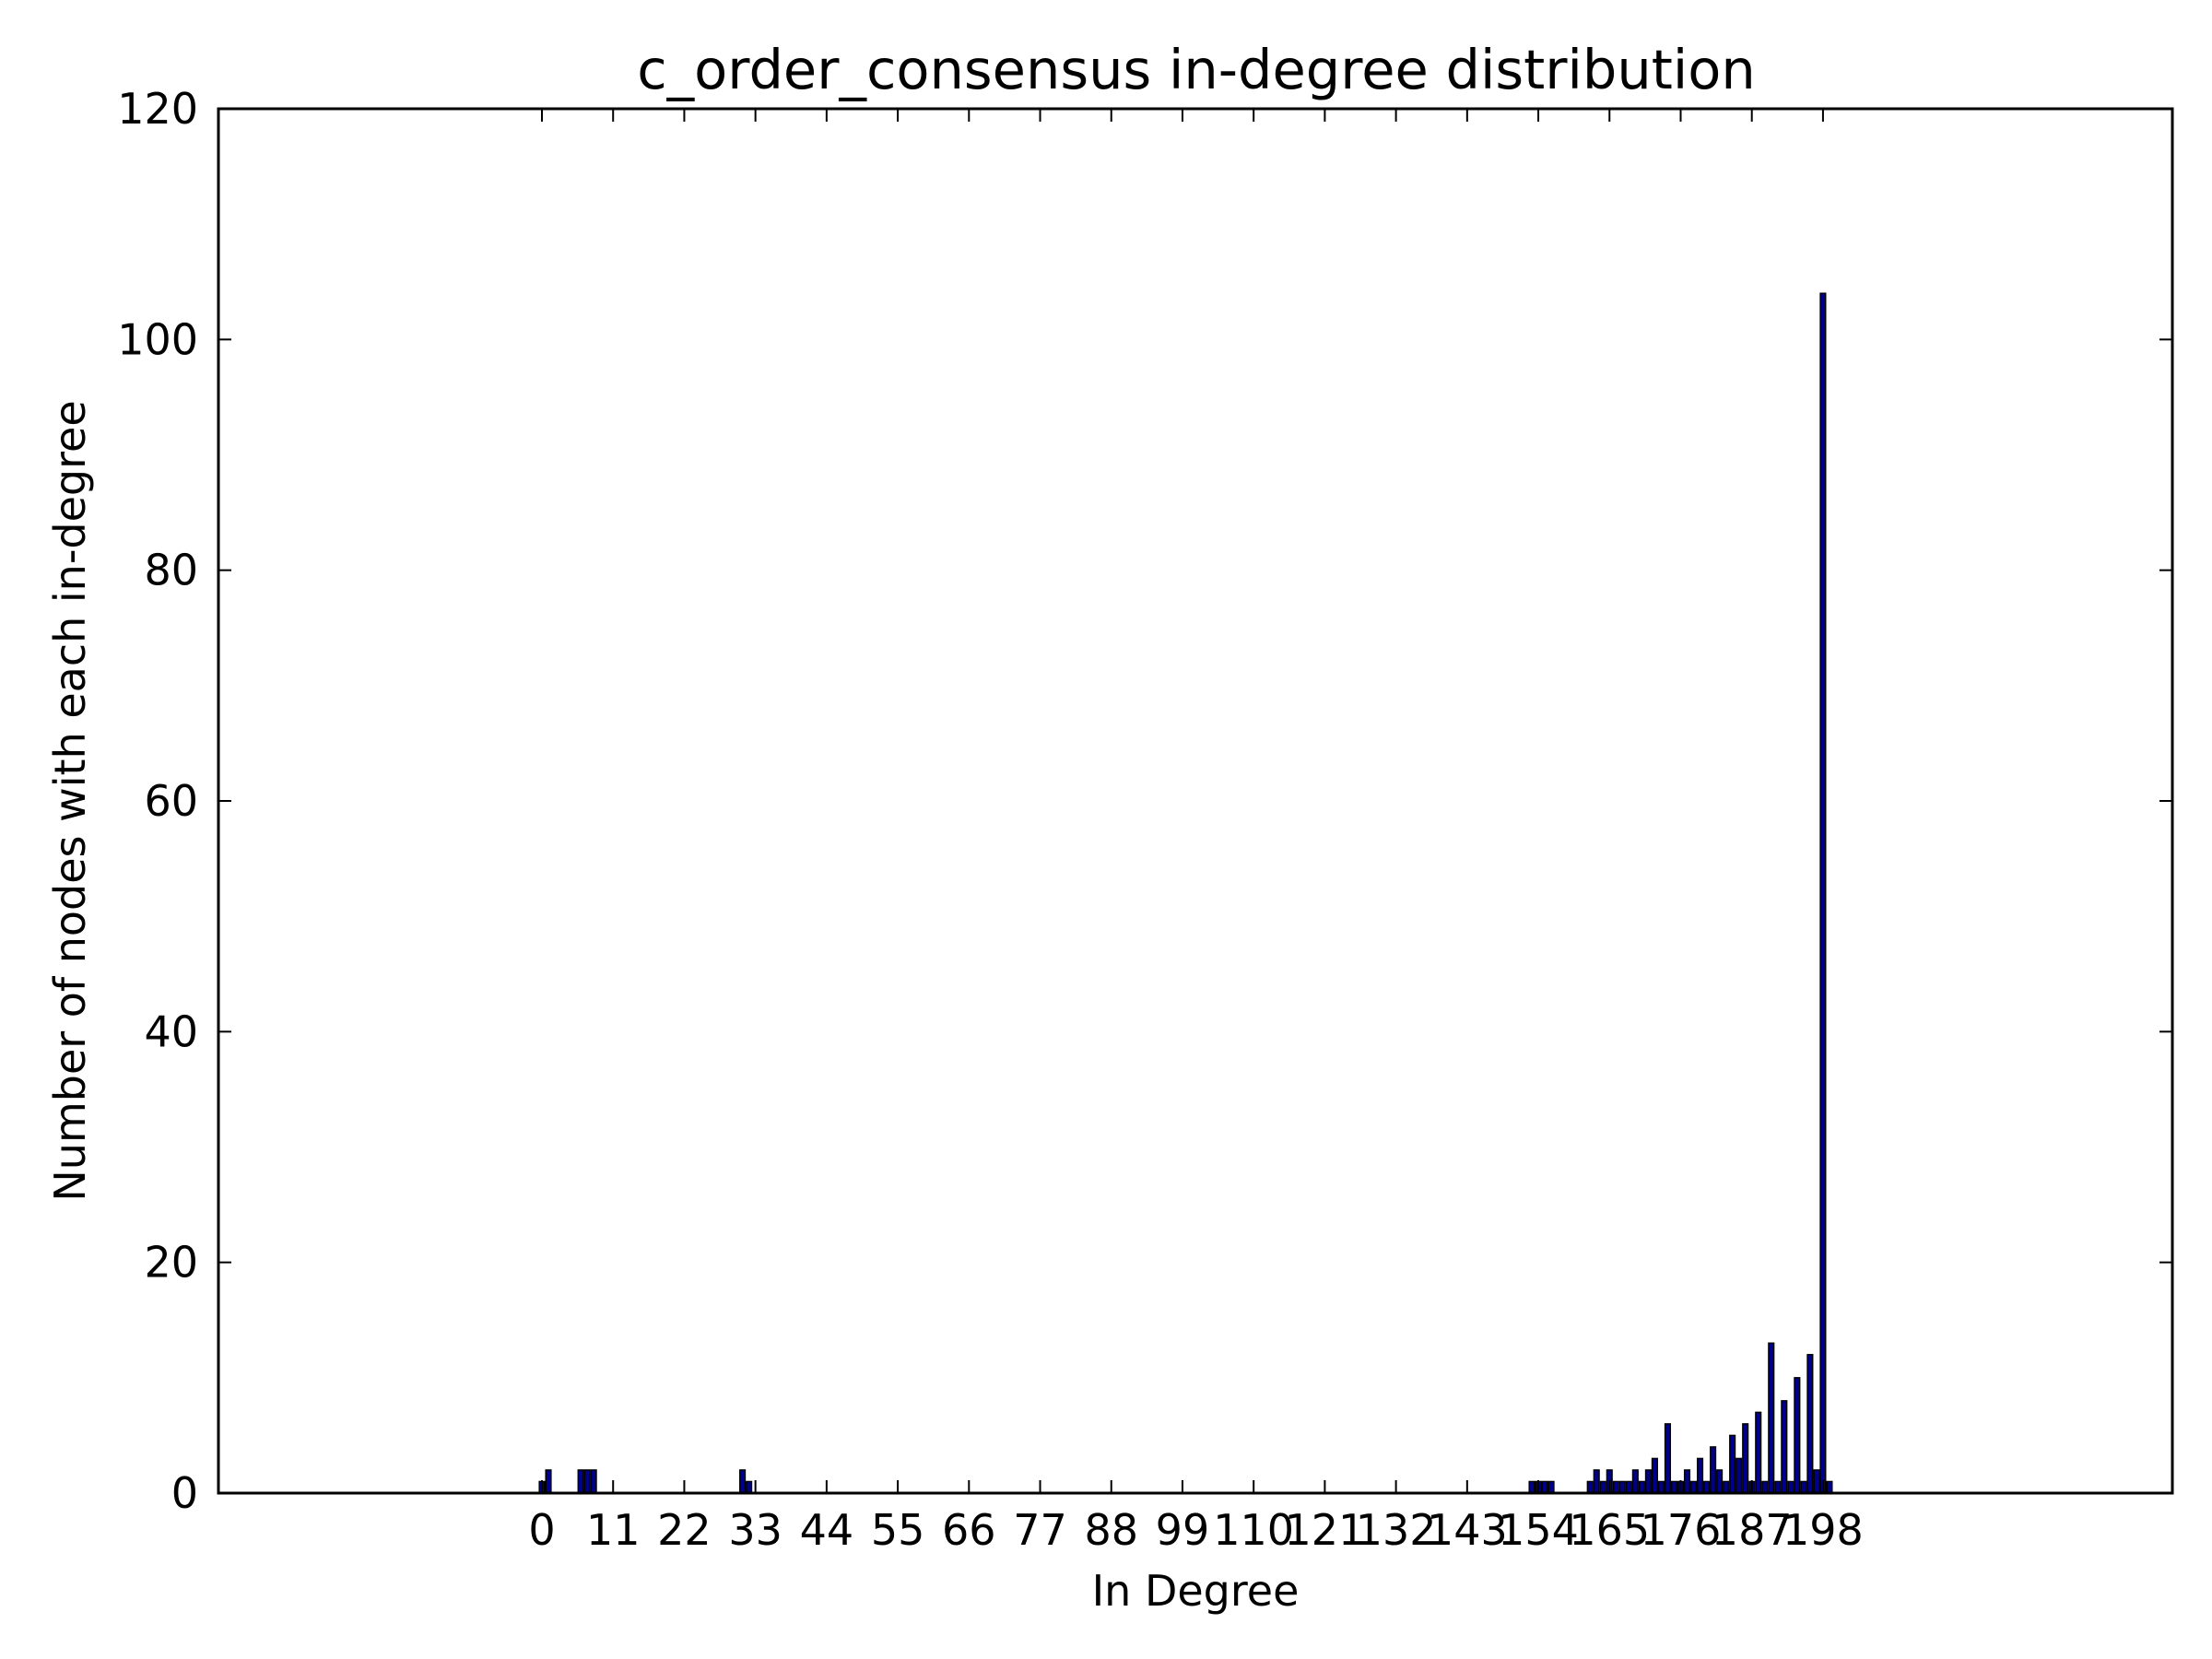  I want to click on x-tick-label: 11, so click(613, 1530).